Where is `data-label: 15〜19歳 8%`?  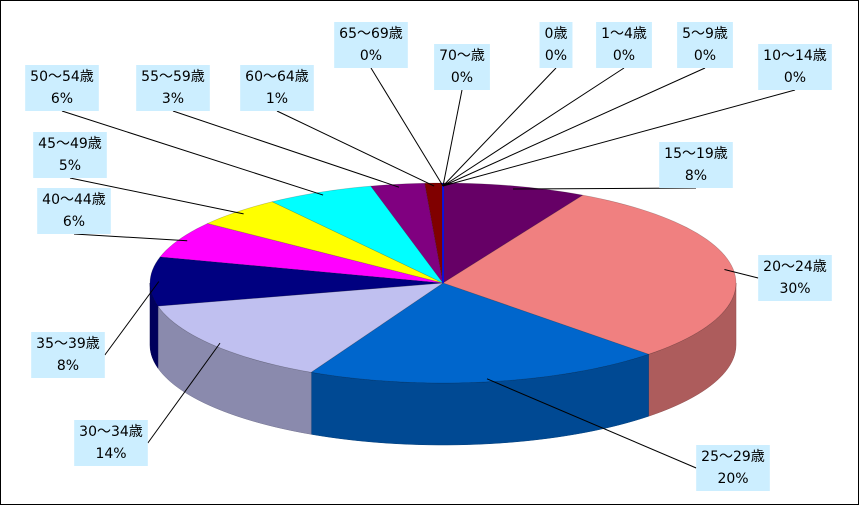
data-label: 15〜19歳 8% is located at coordinates (622, 166).